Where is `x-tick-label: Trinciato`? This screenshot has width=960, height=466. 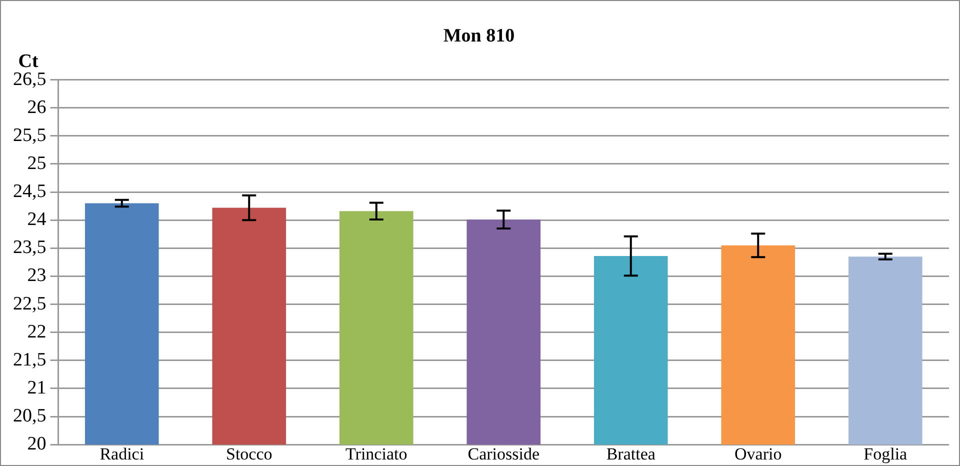 x-tick-label: Trinciato is located at coordinates (377, 454).